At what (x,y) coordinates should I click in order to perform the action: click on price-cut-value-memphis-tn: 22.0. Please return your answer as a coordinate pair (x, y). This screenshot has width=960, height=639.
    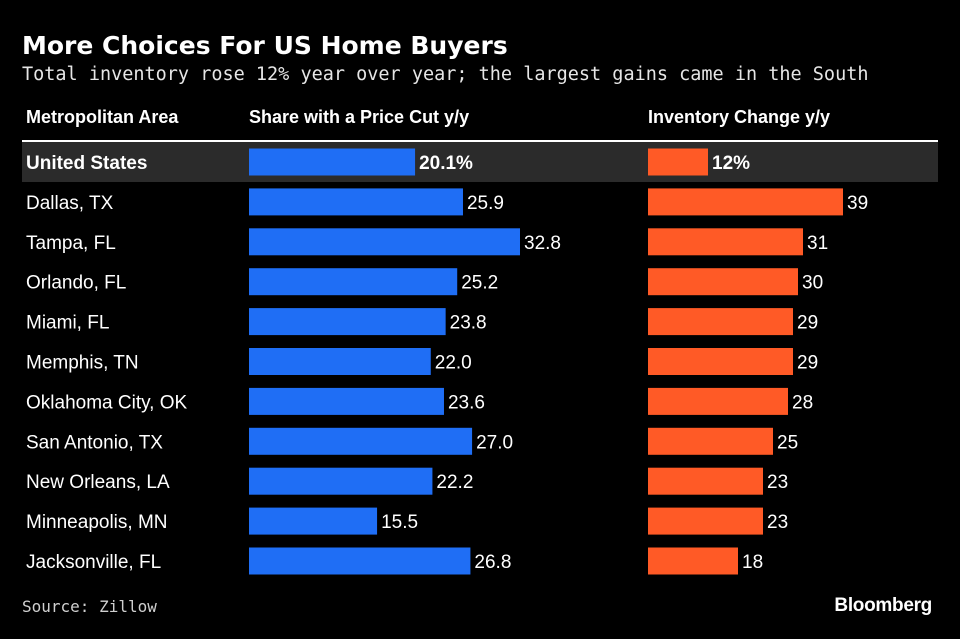
    Looking at the image, I should click on (453, 363).